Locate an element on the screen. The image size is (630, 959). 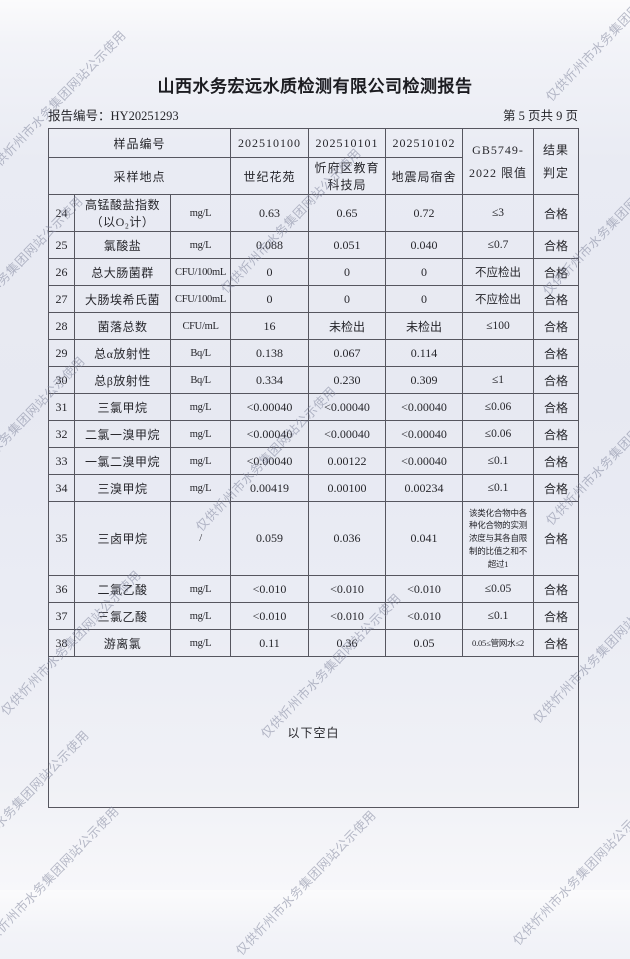
limit-value: 该类化合物中各种化合物的实测浓度与其各自限制的比值之和不超过1 is located at coordinates (498, 538).